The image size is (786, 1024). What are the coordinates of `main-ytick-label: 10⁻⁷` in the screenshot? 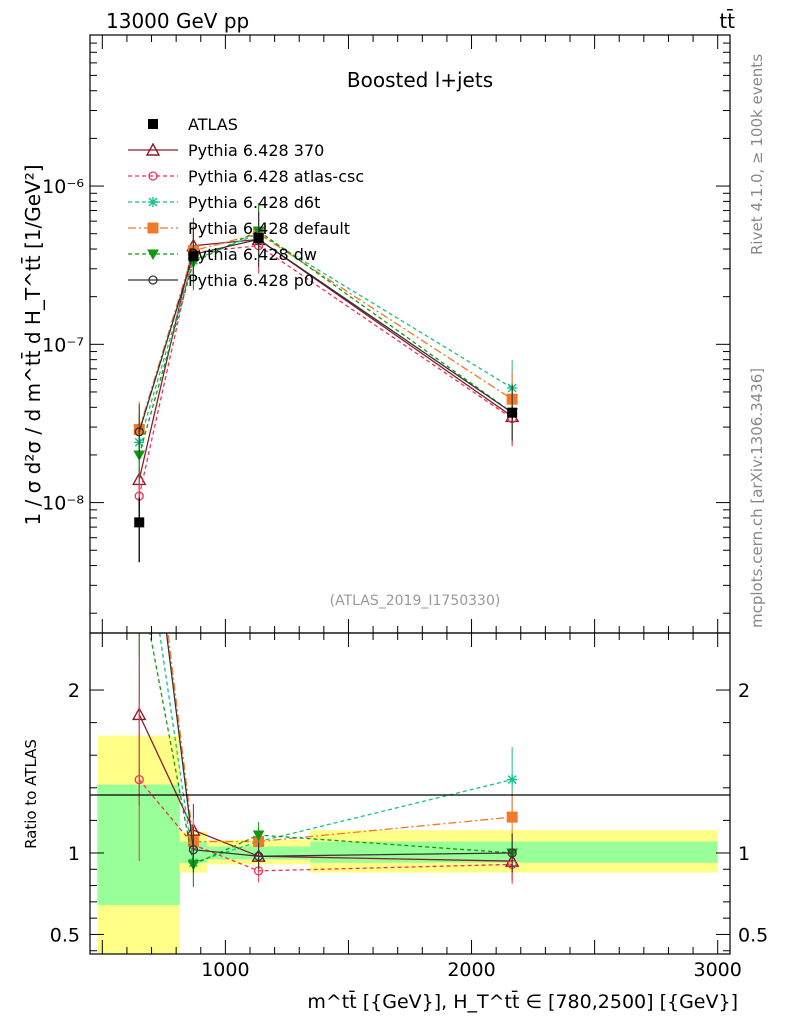 It's located at (63, 345).